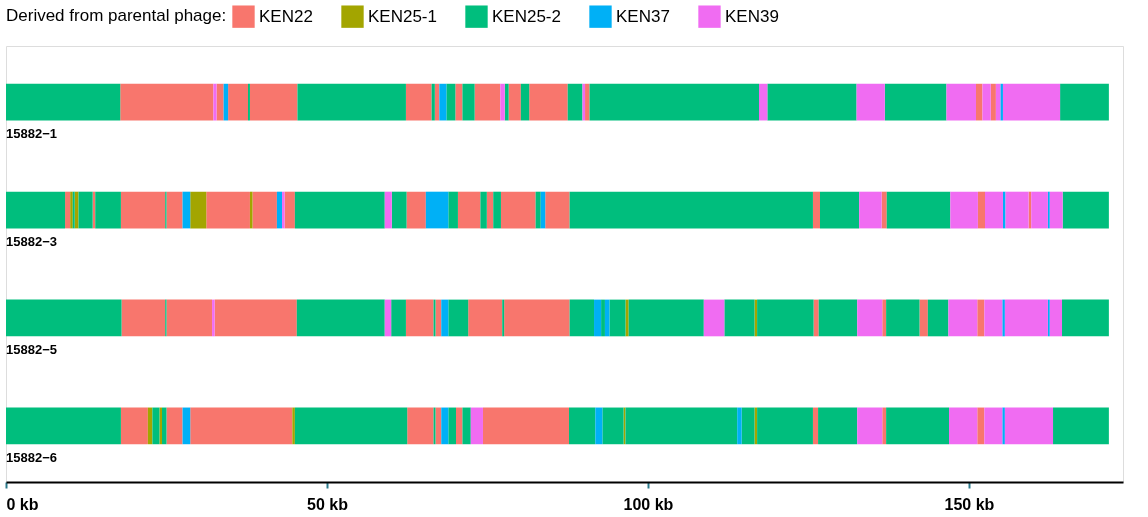  What do you see at coordinates (402, 16) in the screenshot?
I see `legend-label: KEN25-1` at bounding box center [402, 16].